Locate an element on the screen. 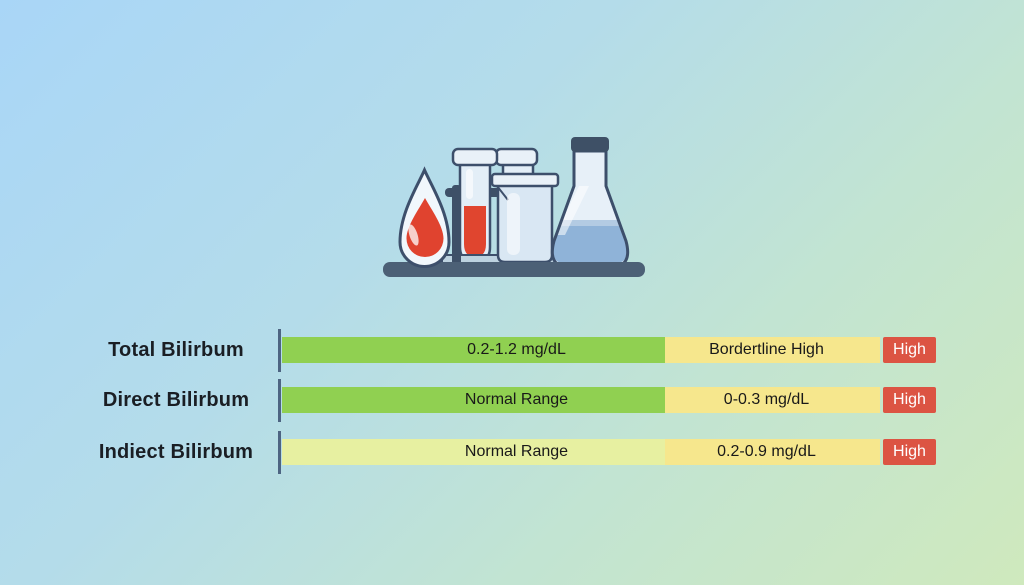 The height and width of the screenshot is (585, 1024). range-segment-borderline: 0-0.3 mg/dL is located at coordinates (772, 400).